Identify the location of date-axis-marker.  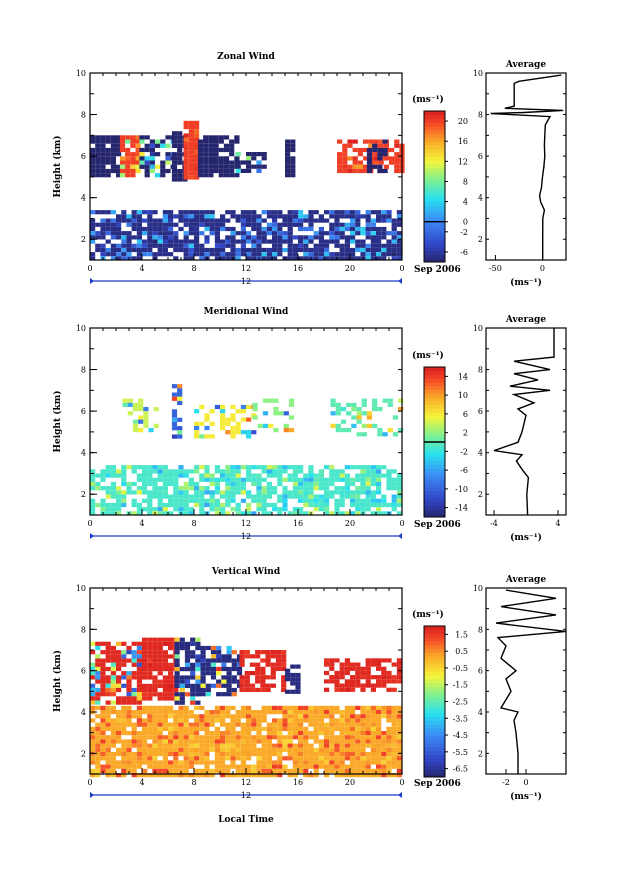
(92, 536).